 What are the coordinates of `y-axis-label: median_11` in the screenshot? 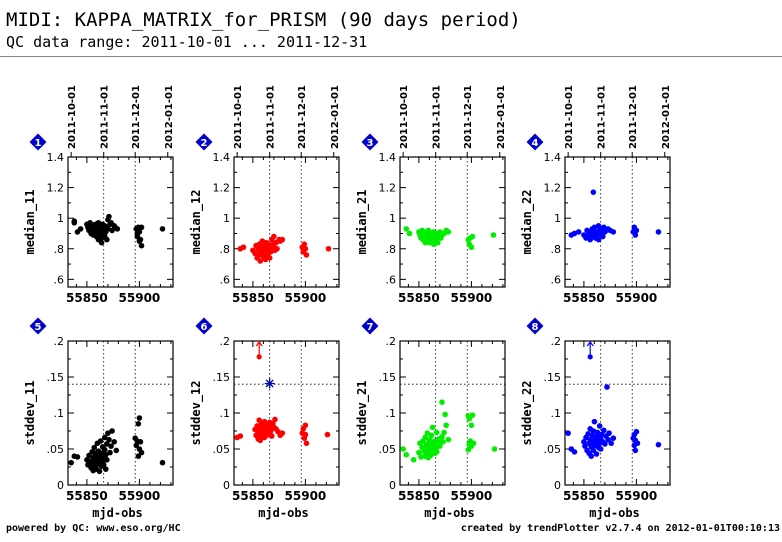 It's located at (30, 221).